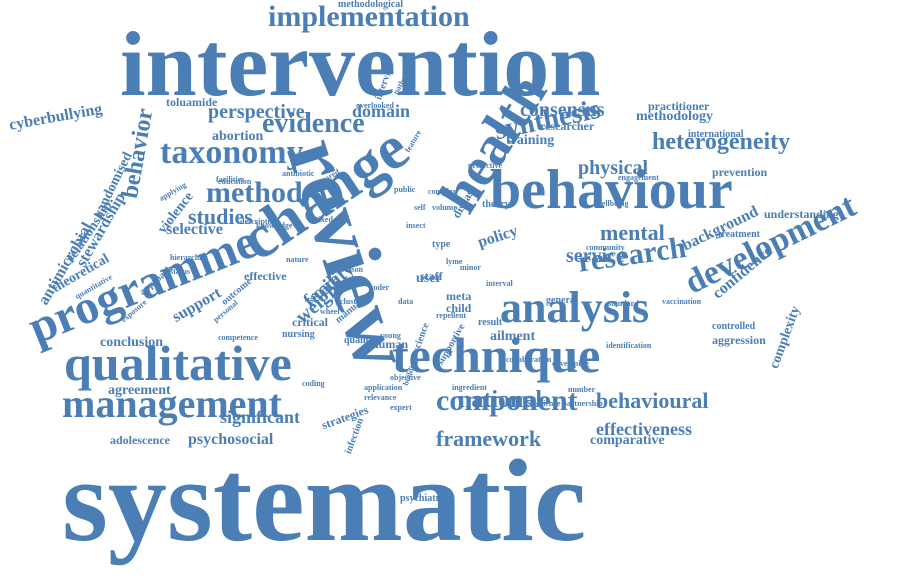 Image resolution: width=900 pixels, height=580 pixels. What do you see at coordinates (416, 225) in the screenshot?
I see `word: insect` at bounding box center [416, 225].